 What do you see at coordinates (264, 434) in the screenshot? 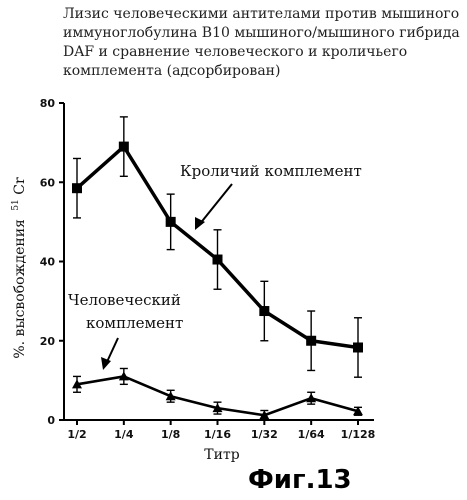
I see `x-tick-label-4: 1/32` at bounding box center [264, 434].